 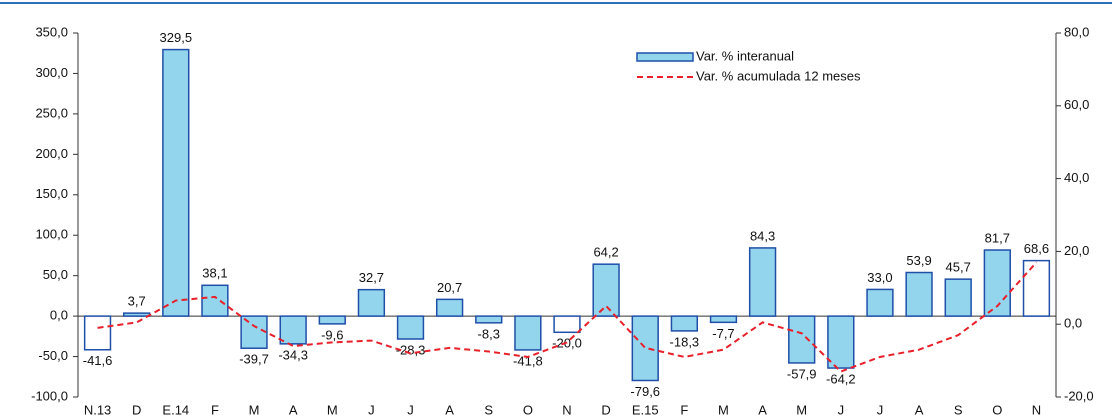 I want to click on value-label: 81,7, so click(x=997, y=237).